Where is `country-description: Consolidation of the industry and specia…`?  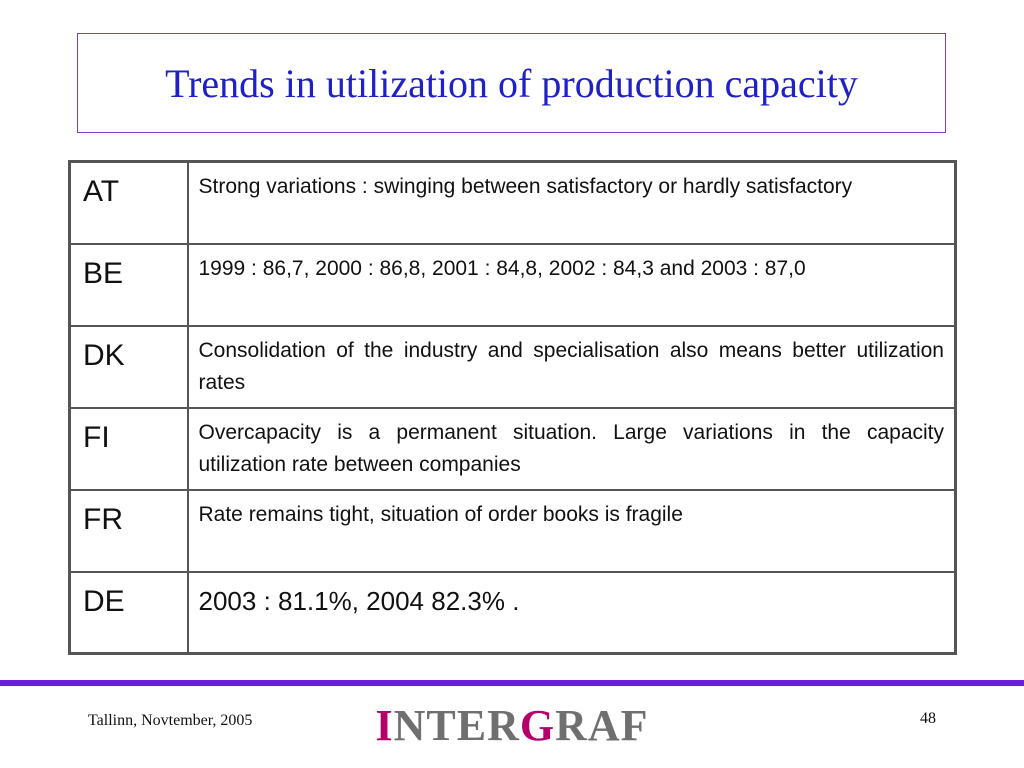 country-description: Consolidation of the industry and specia… is located at coordinates (571, 366).